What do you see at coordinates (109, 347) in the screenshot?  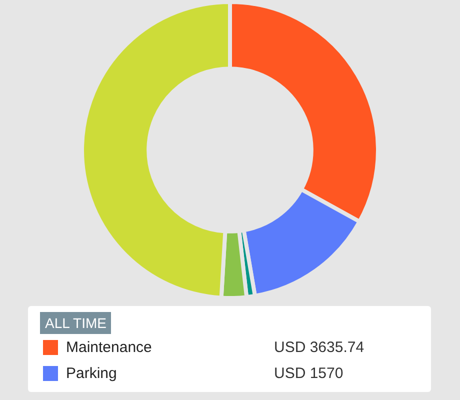 I see `legend-label: Maintenance` at bounding box center [109, 347].